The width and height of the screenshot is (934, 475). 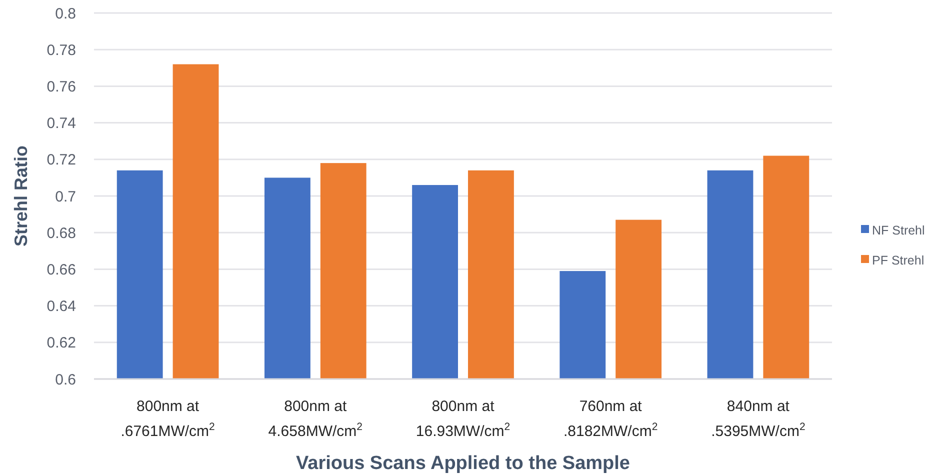 What do you see at coordinates (611, 419) in the screenshot?
I see `x-tick-label: 760nm at .8182MW/cm$^{2}$` at bounding box center [611, 419].